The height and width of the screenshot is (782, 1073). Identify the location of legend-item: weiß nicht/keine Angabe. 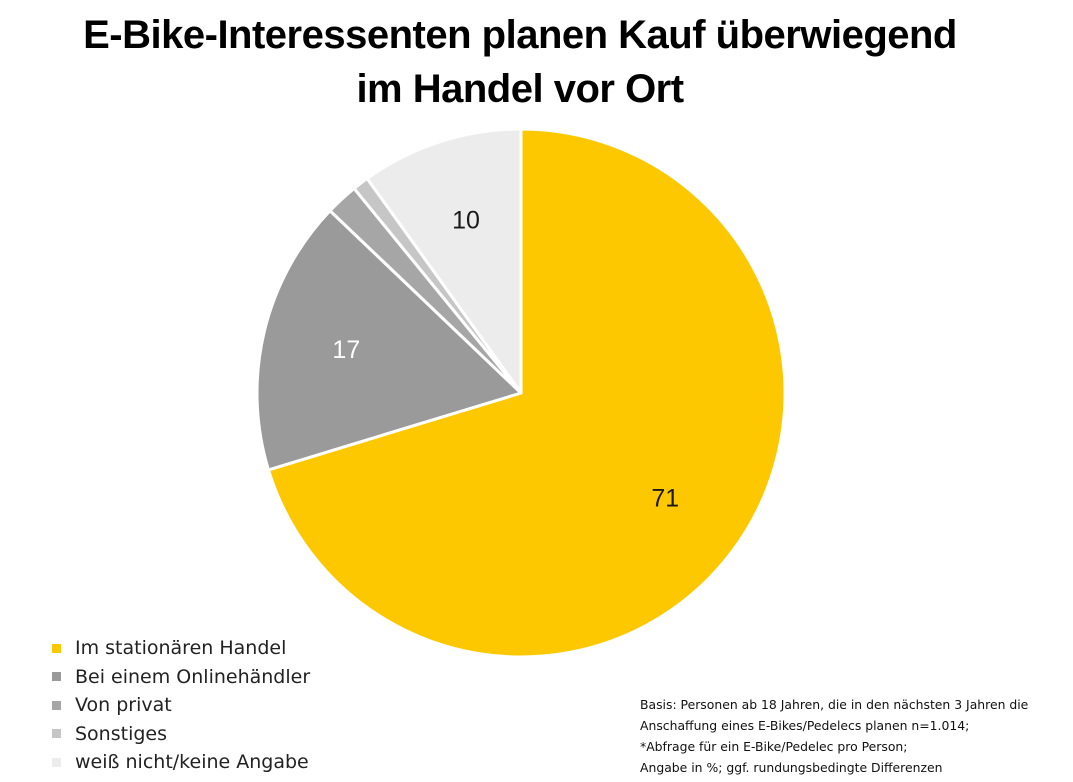
(181, 762).